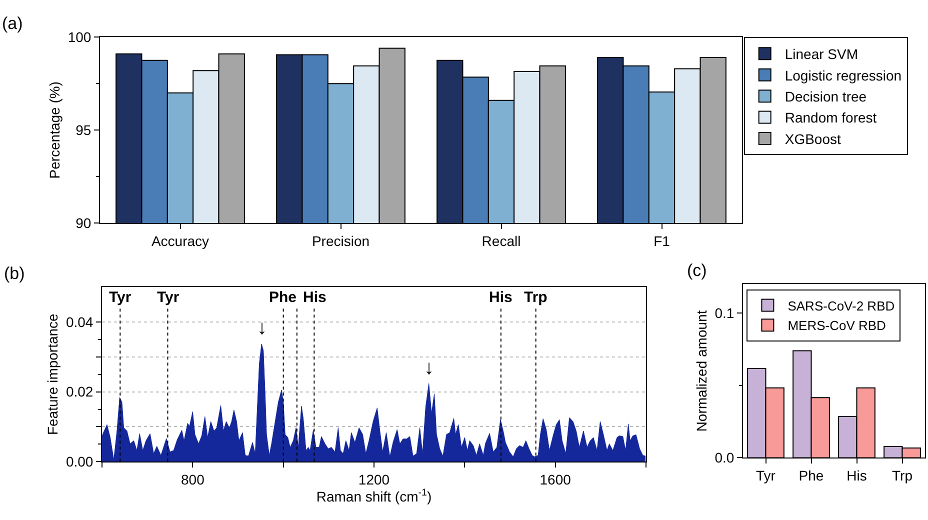 The width and height of the screenshot is (928, 520). I want to click on chart-title: (c), so click(697, 270).